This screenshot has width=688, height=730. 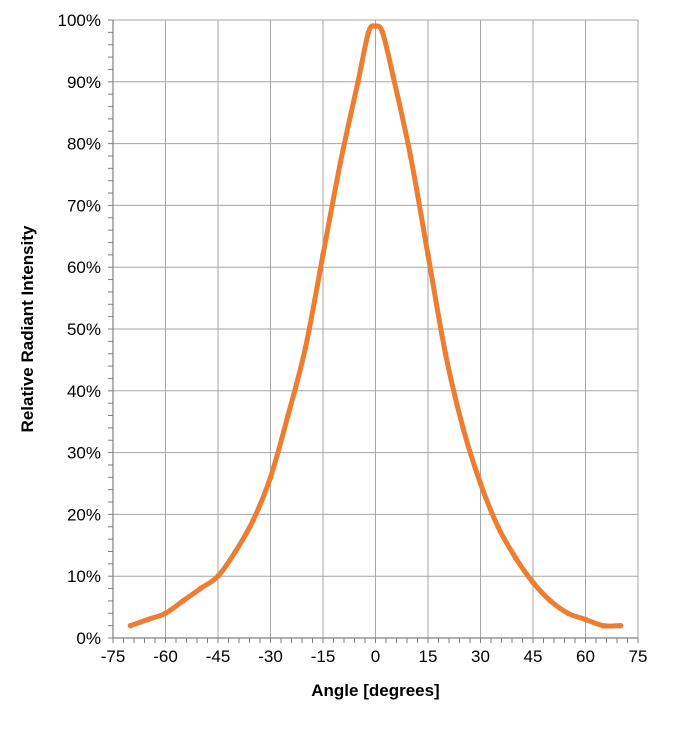 I want to click on y-tick-label: 50%, so click(x=84, y=329).